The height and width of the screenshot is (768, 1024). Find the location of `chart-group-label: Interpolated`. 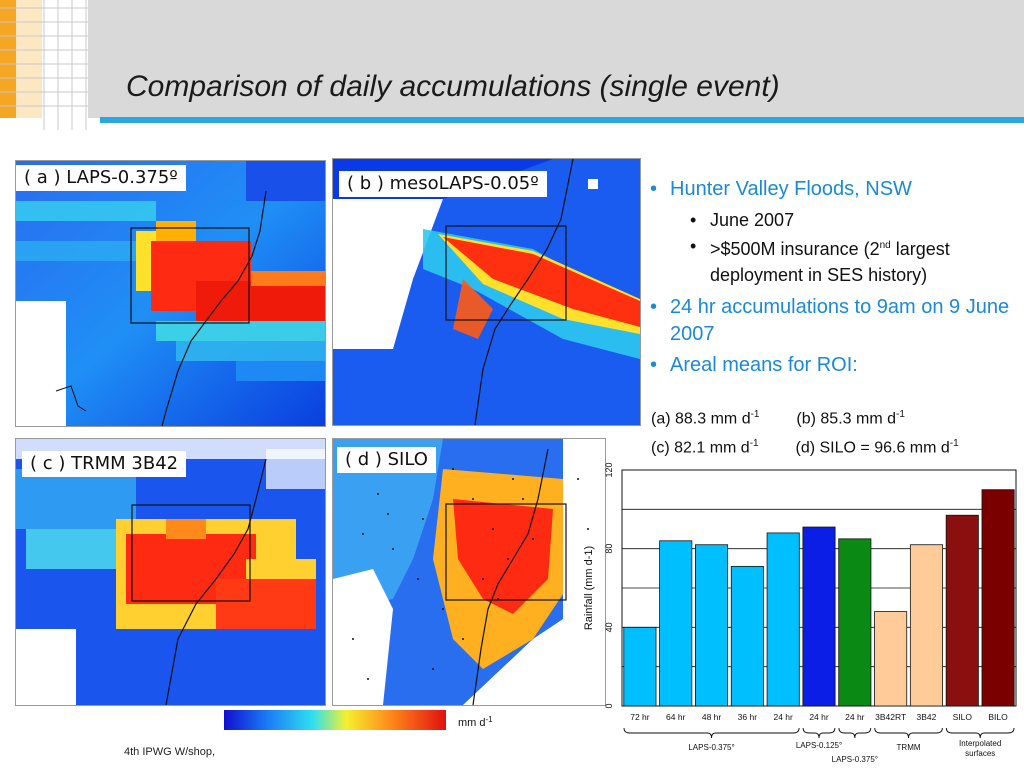

chart-group-label: Interpolated is located at coordinates (980, 743).